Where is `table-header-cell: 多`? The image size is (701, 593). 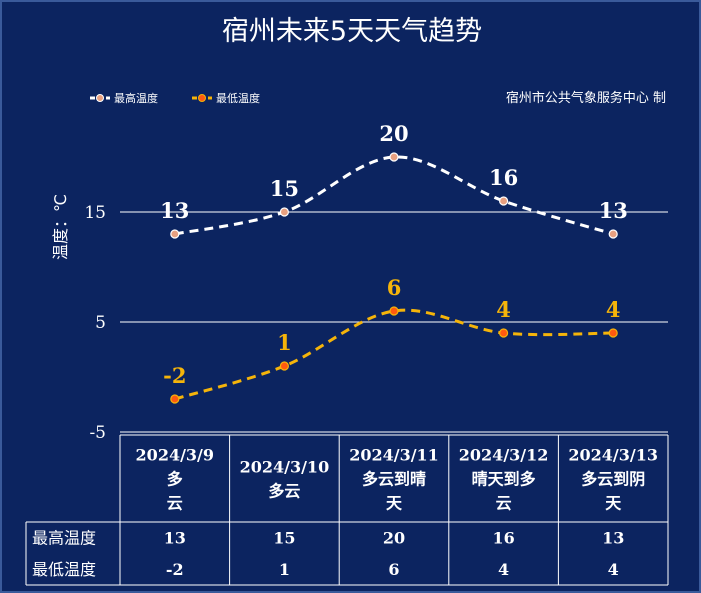
table-header-cell: 多 is located at coordinates (175, 479).